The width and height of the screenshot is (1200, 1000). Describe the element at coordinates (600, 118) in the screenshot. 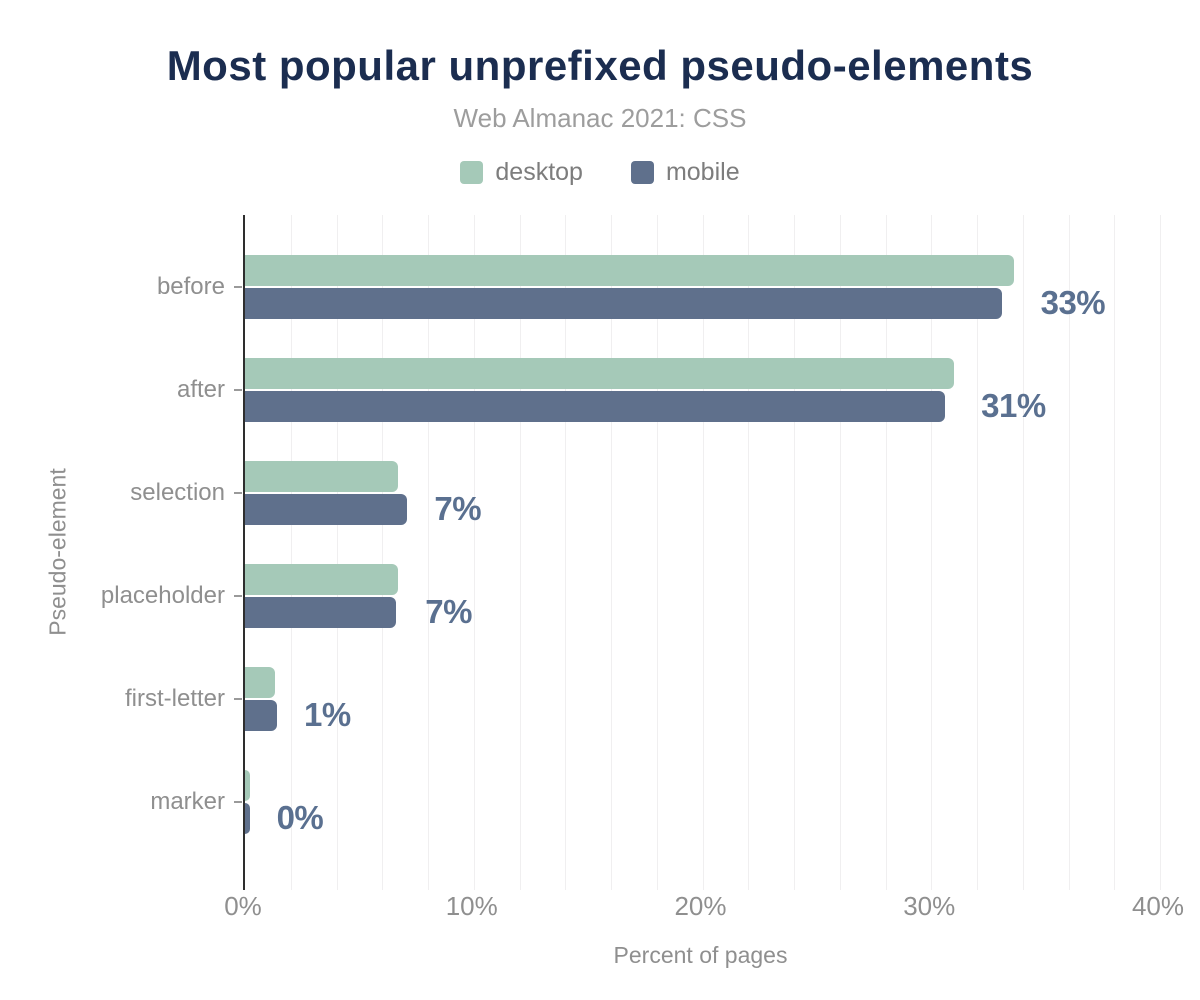

I see `chart-subtitle: Web Almanac 2021: CSS` at that location.